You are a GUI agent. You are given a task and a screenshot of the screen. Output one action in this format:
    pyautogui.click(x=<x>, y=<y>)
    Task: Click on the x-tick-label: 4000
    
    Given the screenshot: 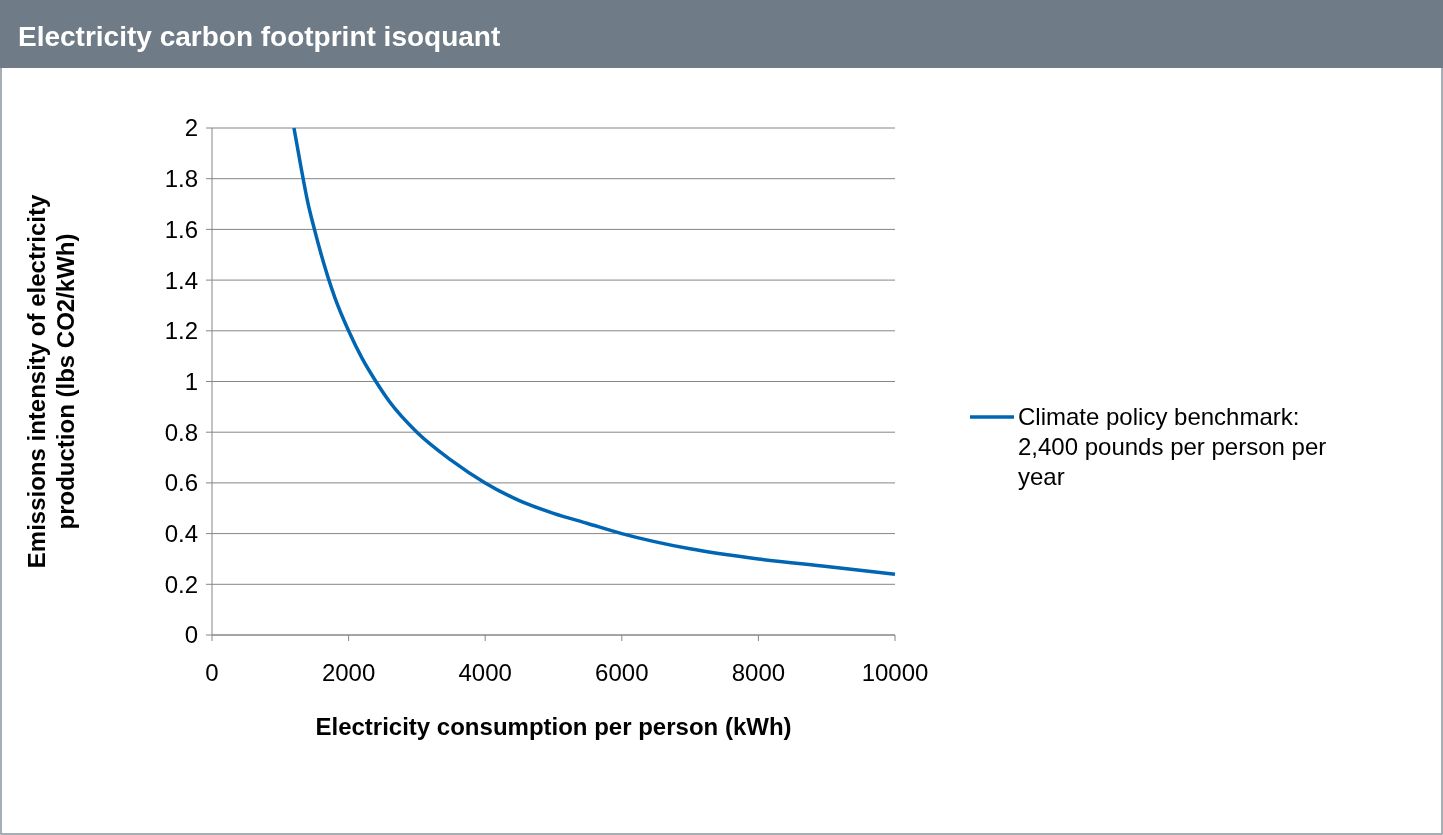 What is the action you would take?
    pyautogui.click(x=485, y=672)
    